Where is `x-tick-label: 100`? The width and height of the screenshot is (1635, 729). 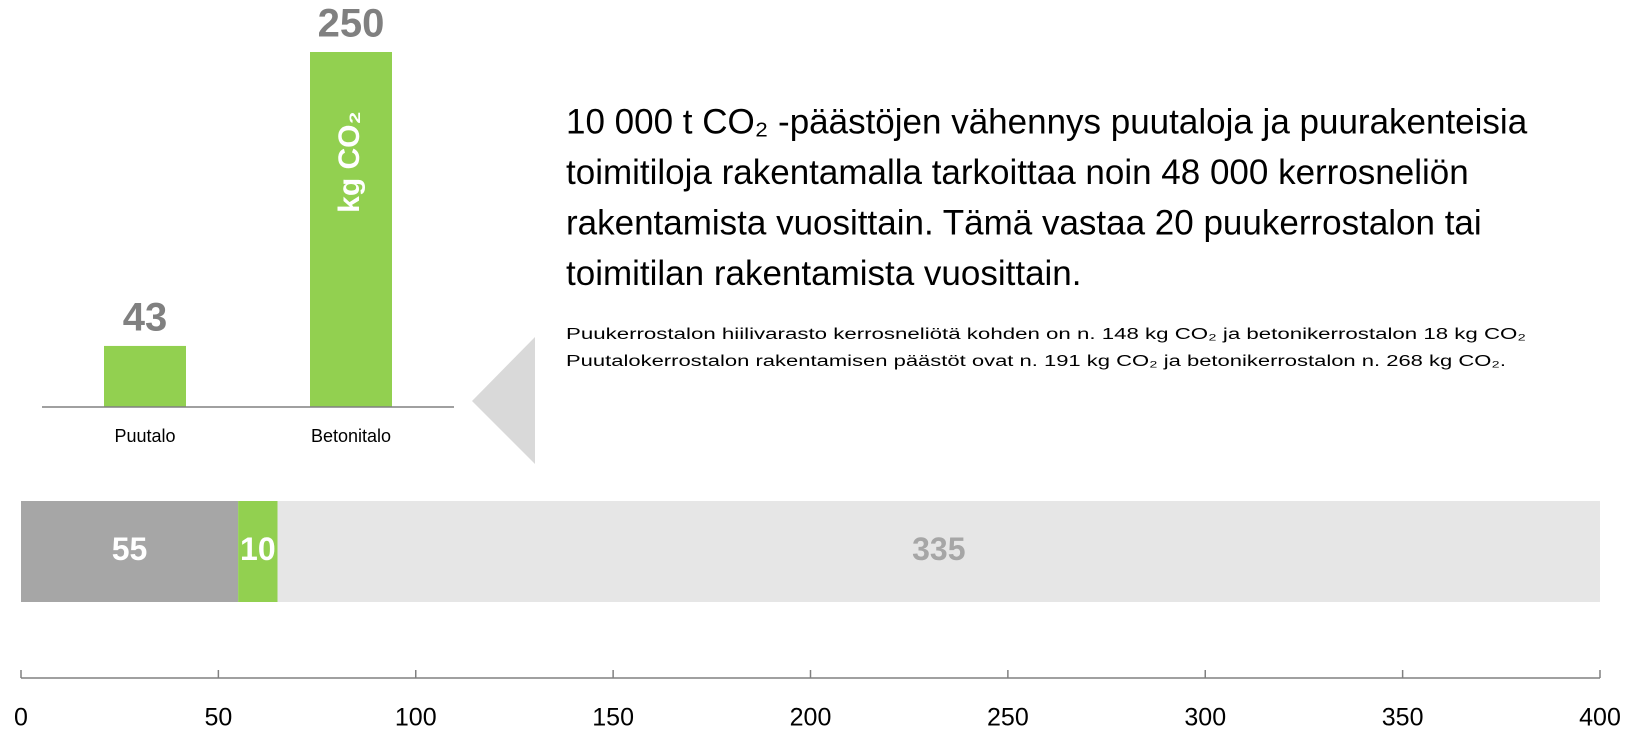 x-tick-label: 100 is located at coordinates (416, 716).